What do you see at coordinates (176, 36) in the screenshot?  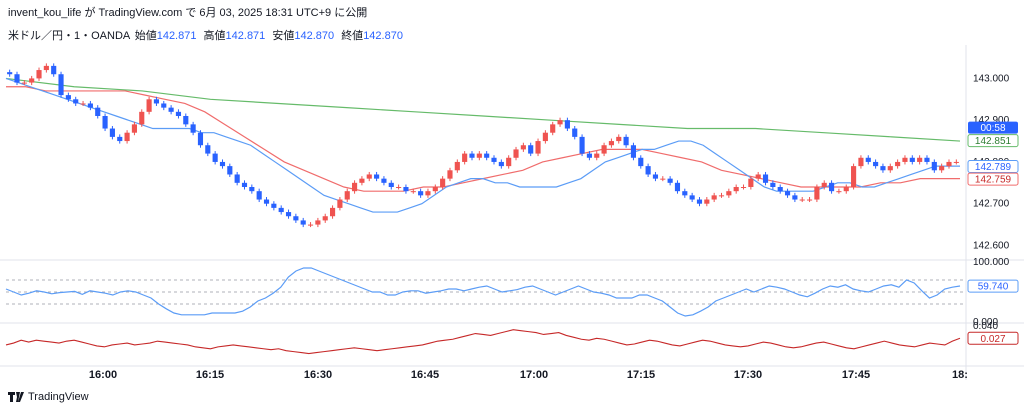 I see `open-value: 142.871` at bounding box center [176, 36].